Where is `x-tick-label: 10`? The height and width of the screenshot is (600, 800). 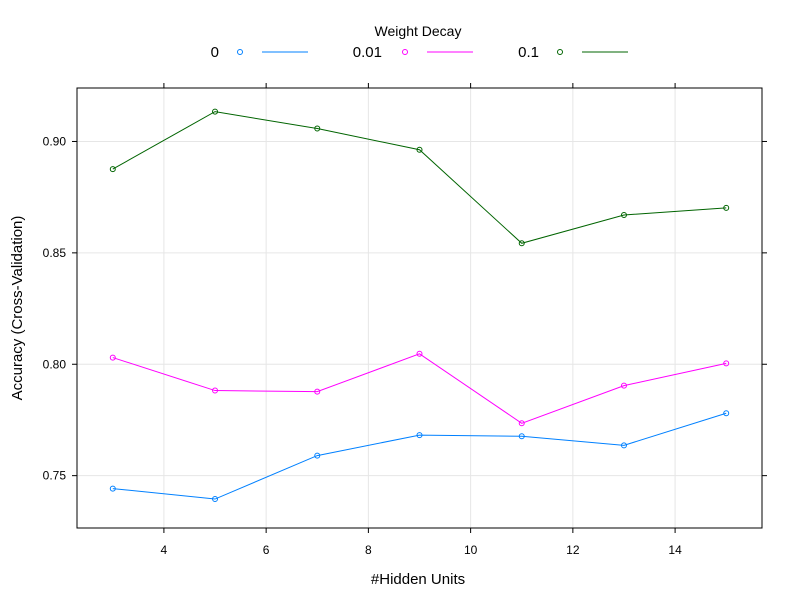
x-tick-label: 10 is located at coordinates (471, 550).